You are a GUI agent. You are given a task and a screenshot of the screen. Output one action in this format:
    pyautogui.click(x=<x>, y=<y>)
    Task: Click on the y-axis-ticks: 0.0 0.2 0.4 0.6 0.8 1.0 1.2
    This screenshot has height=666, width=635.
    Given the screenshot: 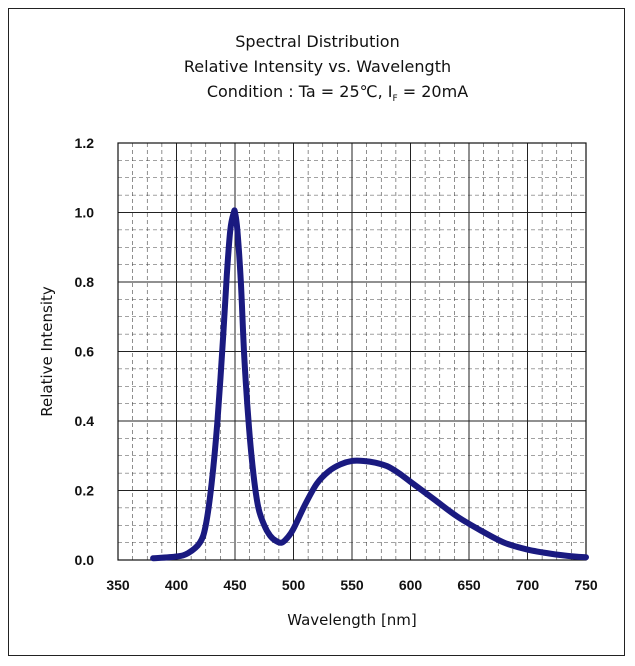 What is the action you would take?
    pyautogui.click(x=85, y=351)
    